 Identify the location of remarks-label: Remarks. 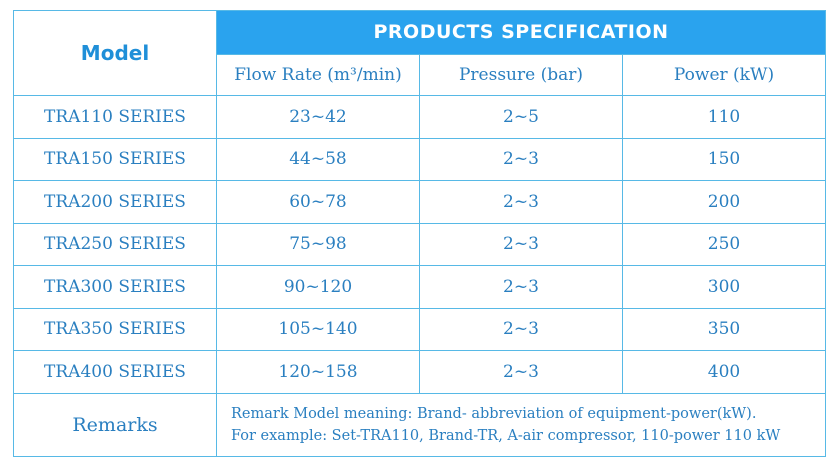
(115, 424).